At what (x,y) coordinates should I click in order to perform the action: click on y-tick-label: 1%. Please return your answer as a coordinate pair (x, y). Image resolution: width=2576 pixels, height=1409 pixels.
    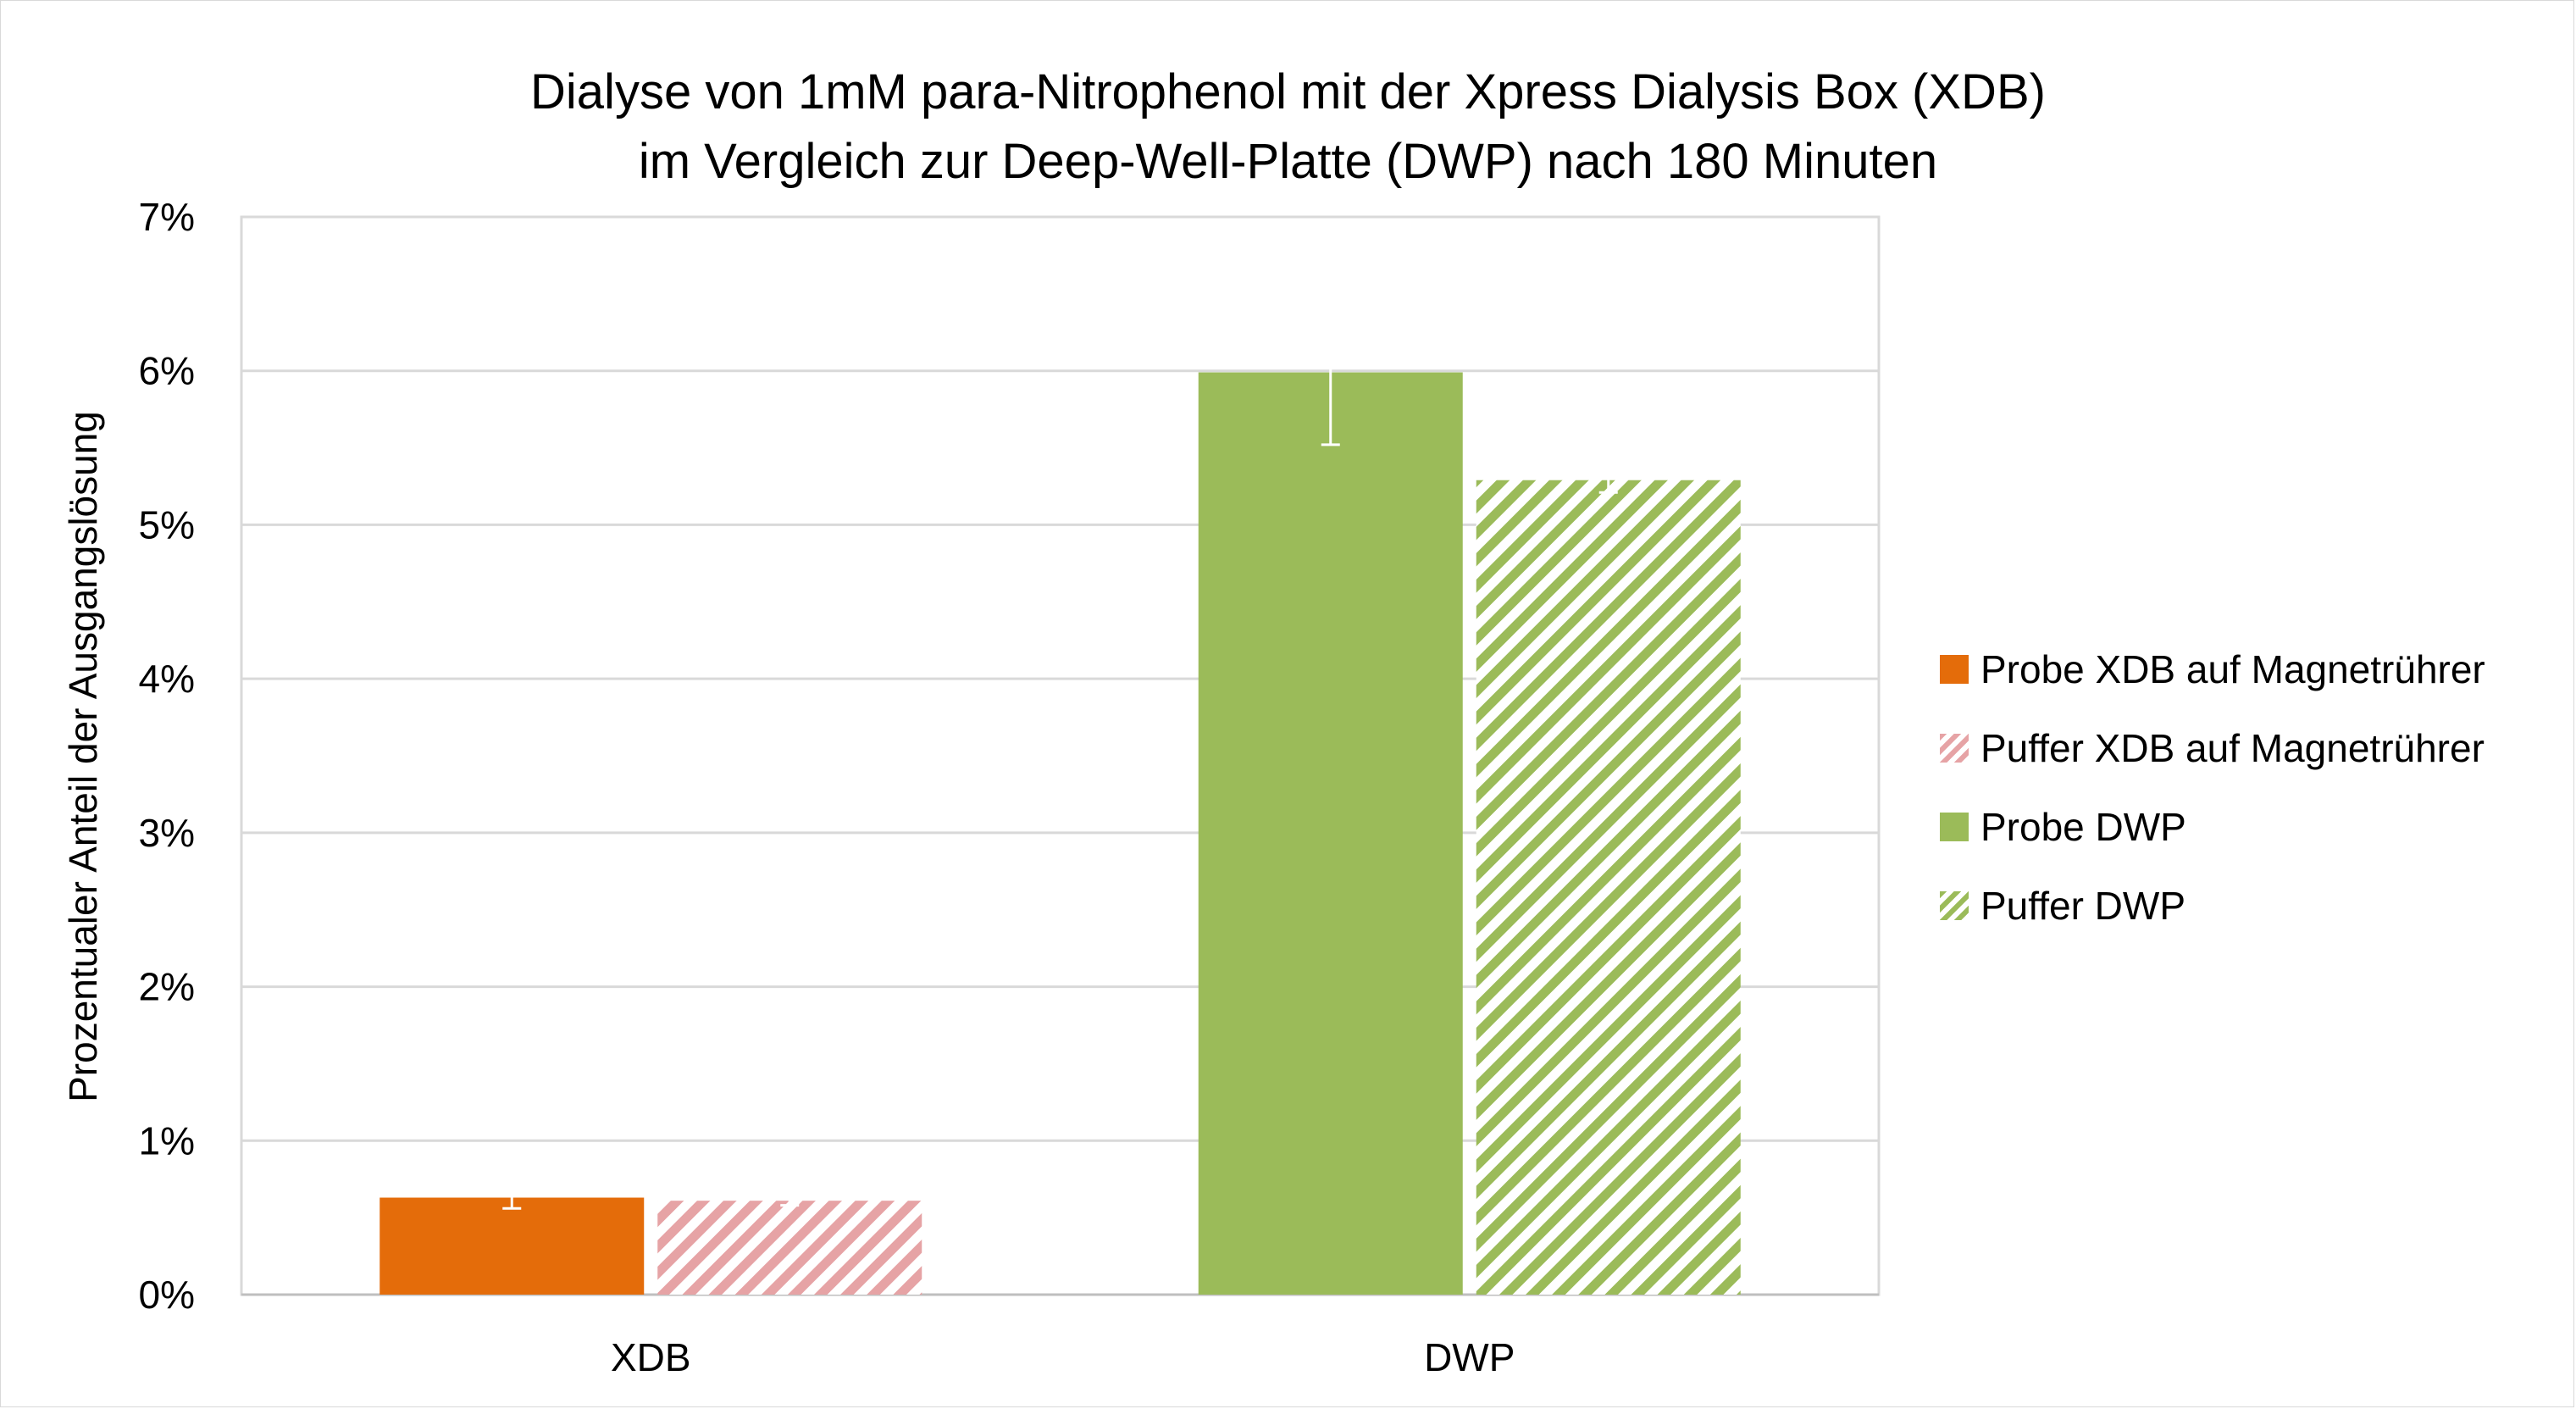
    Looking at the image, I should click on (167, 1140).